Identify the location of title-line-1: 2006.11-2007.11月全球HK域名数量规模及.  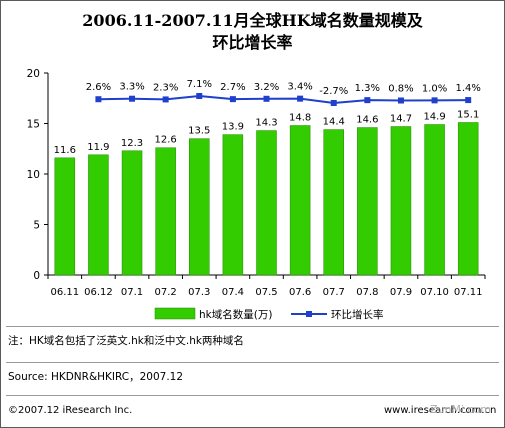
(252, 20).